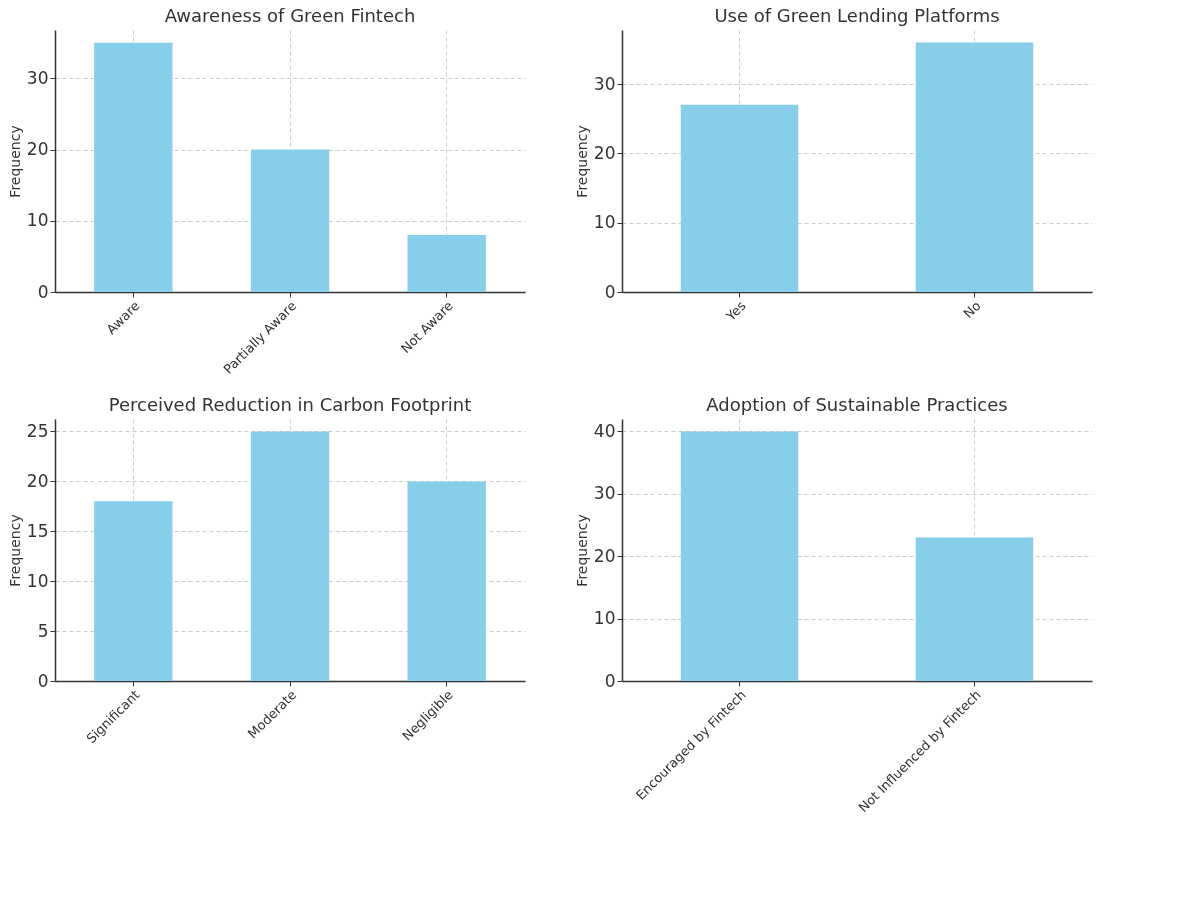 This screenshot has height=909, width=1182. I want to click on y-tick-label: 15, so click(37, 530).